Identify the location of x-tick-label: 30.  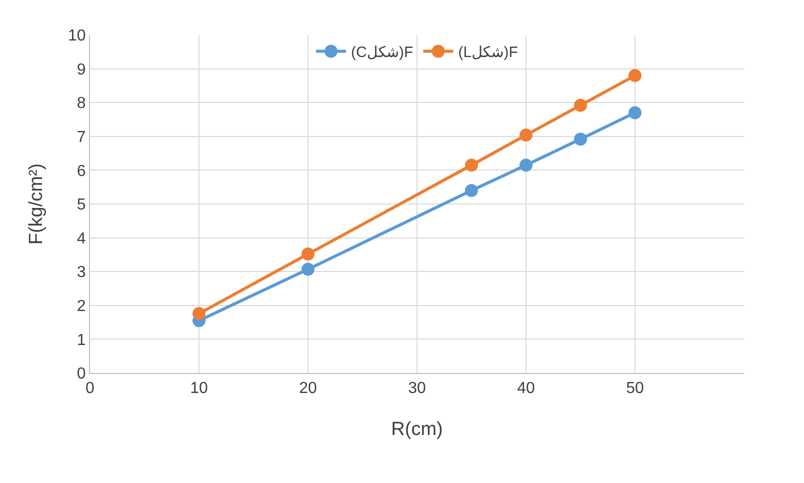
(417, 389).